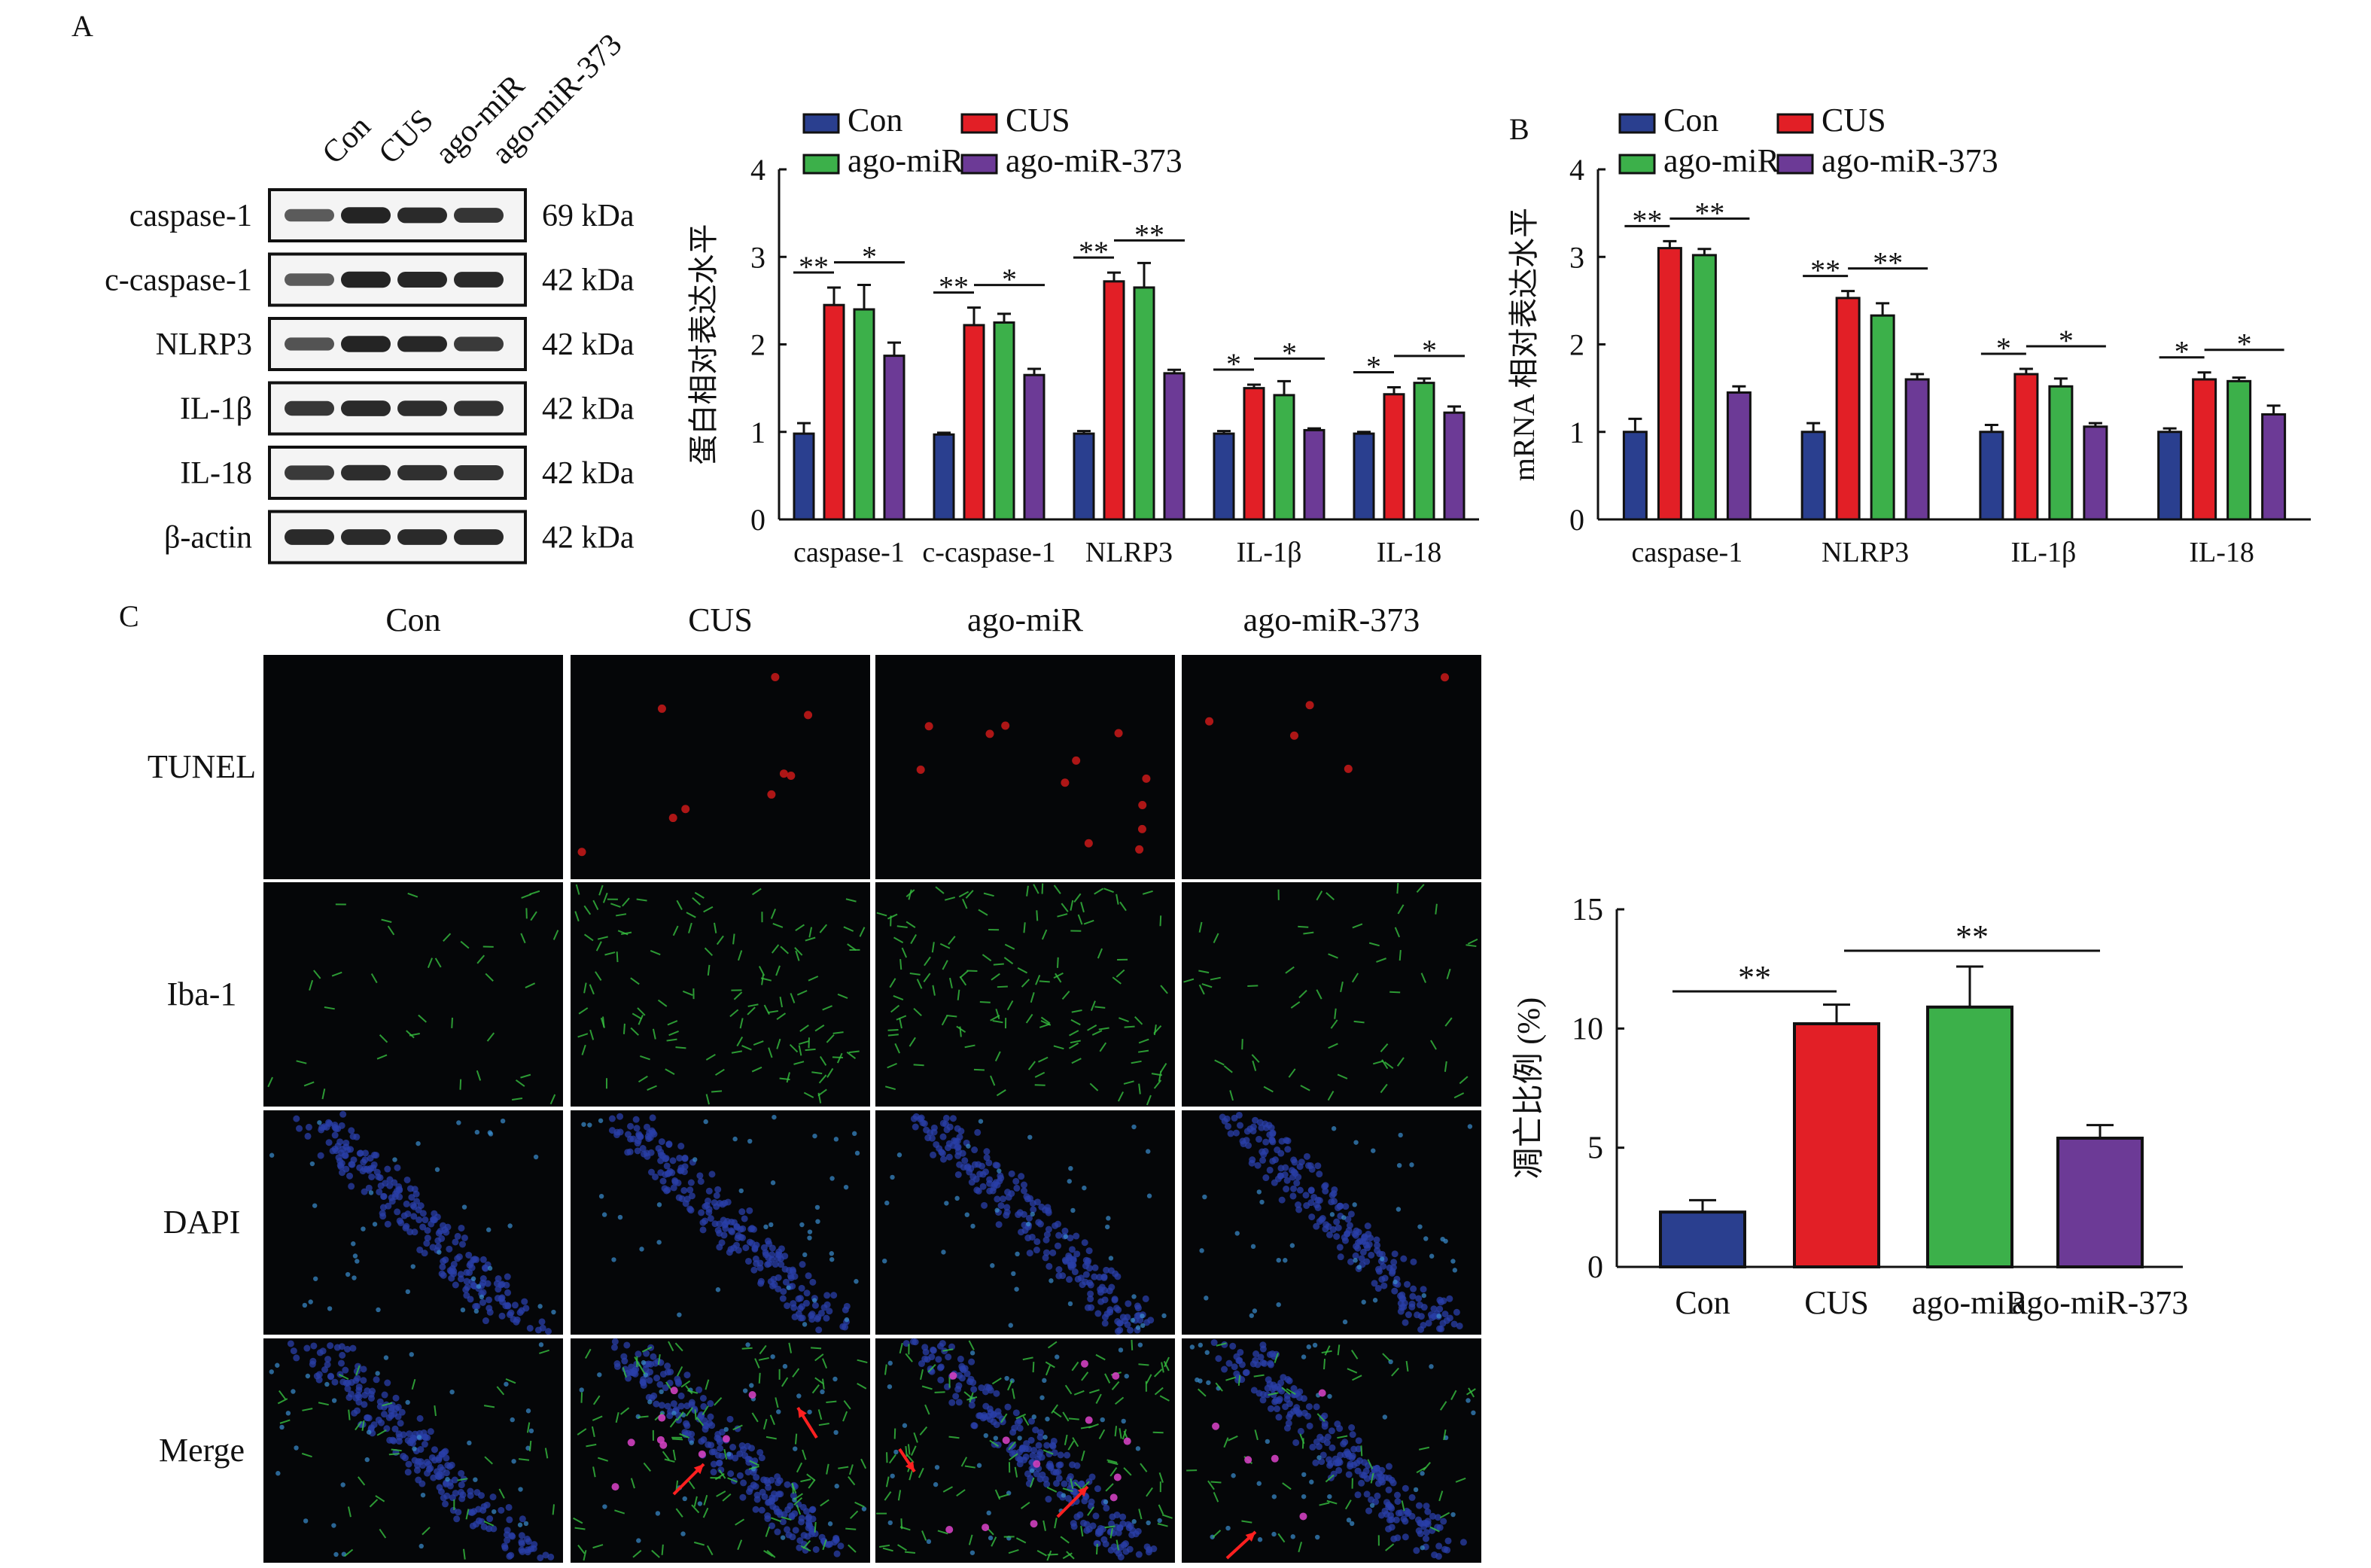 This screenshot has height=1568, width=2371. Describe the element at coordinates (588, 473) in the screenshot. I see `wb-size-label: 42 kDa` at that location.